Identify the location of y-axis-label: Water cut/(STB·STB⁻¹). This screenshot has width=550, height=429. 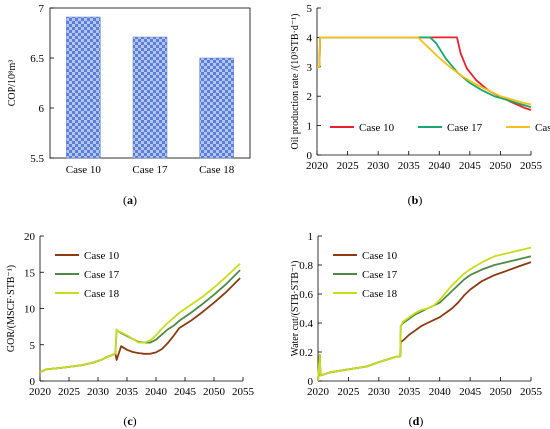
(295, 308).